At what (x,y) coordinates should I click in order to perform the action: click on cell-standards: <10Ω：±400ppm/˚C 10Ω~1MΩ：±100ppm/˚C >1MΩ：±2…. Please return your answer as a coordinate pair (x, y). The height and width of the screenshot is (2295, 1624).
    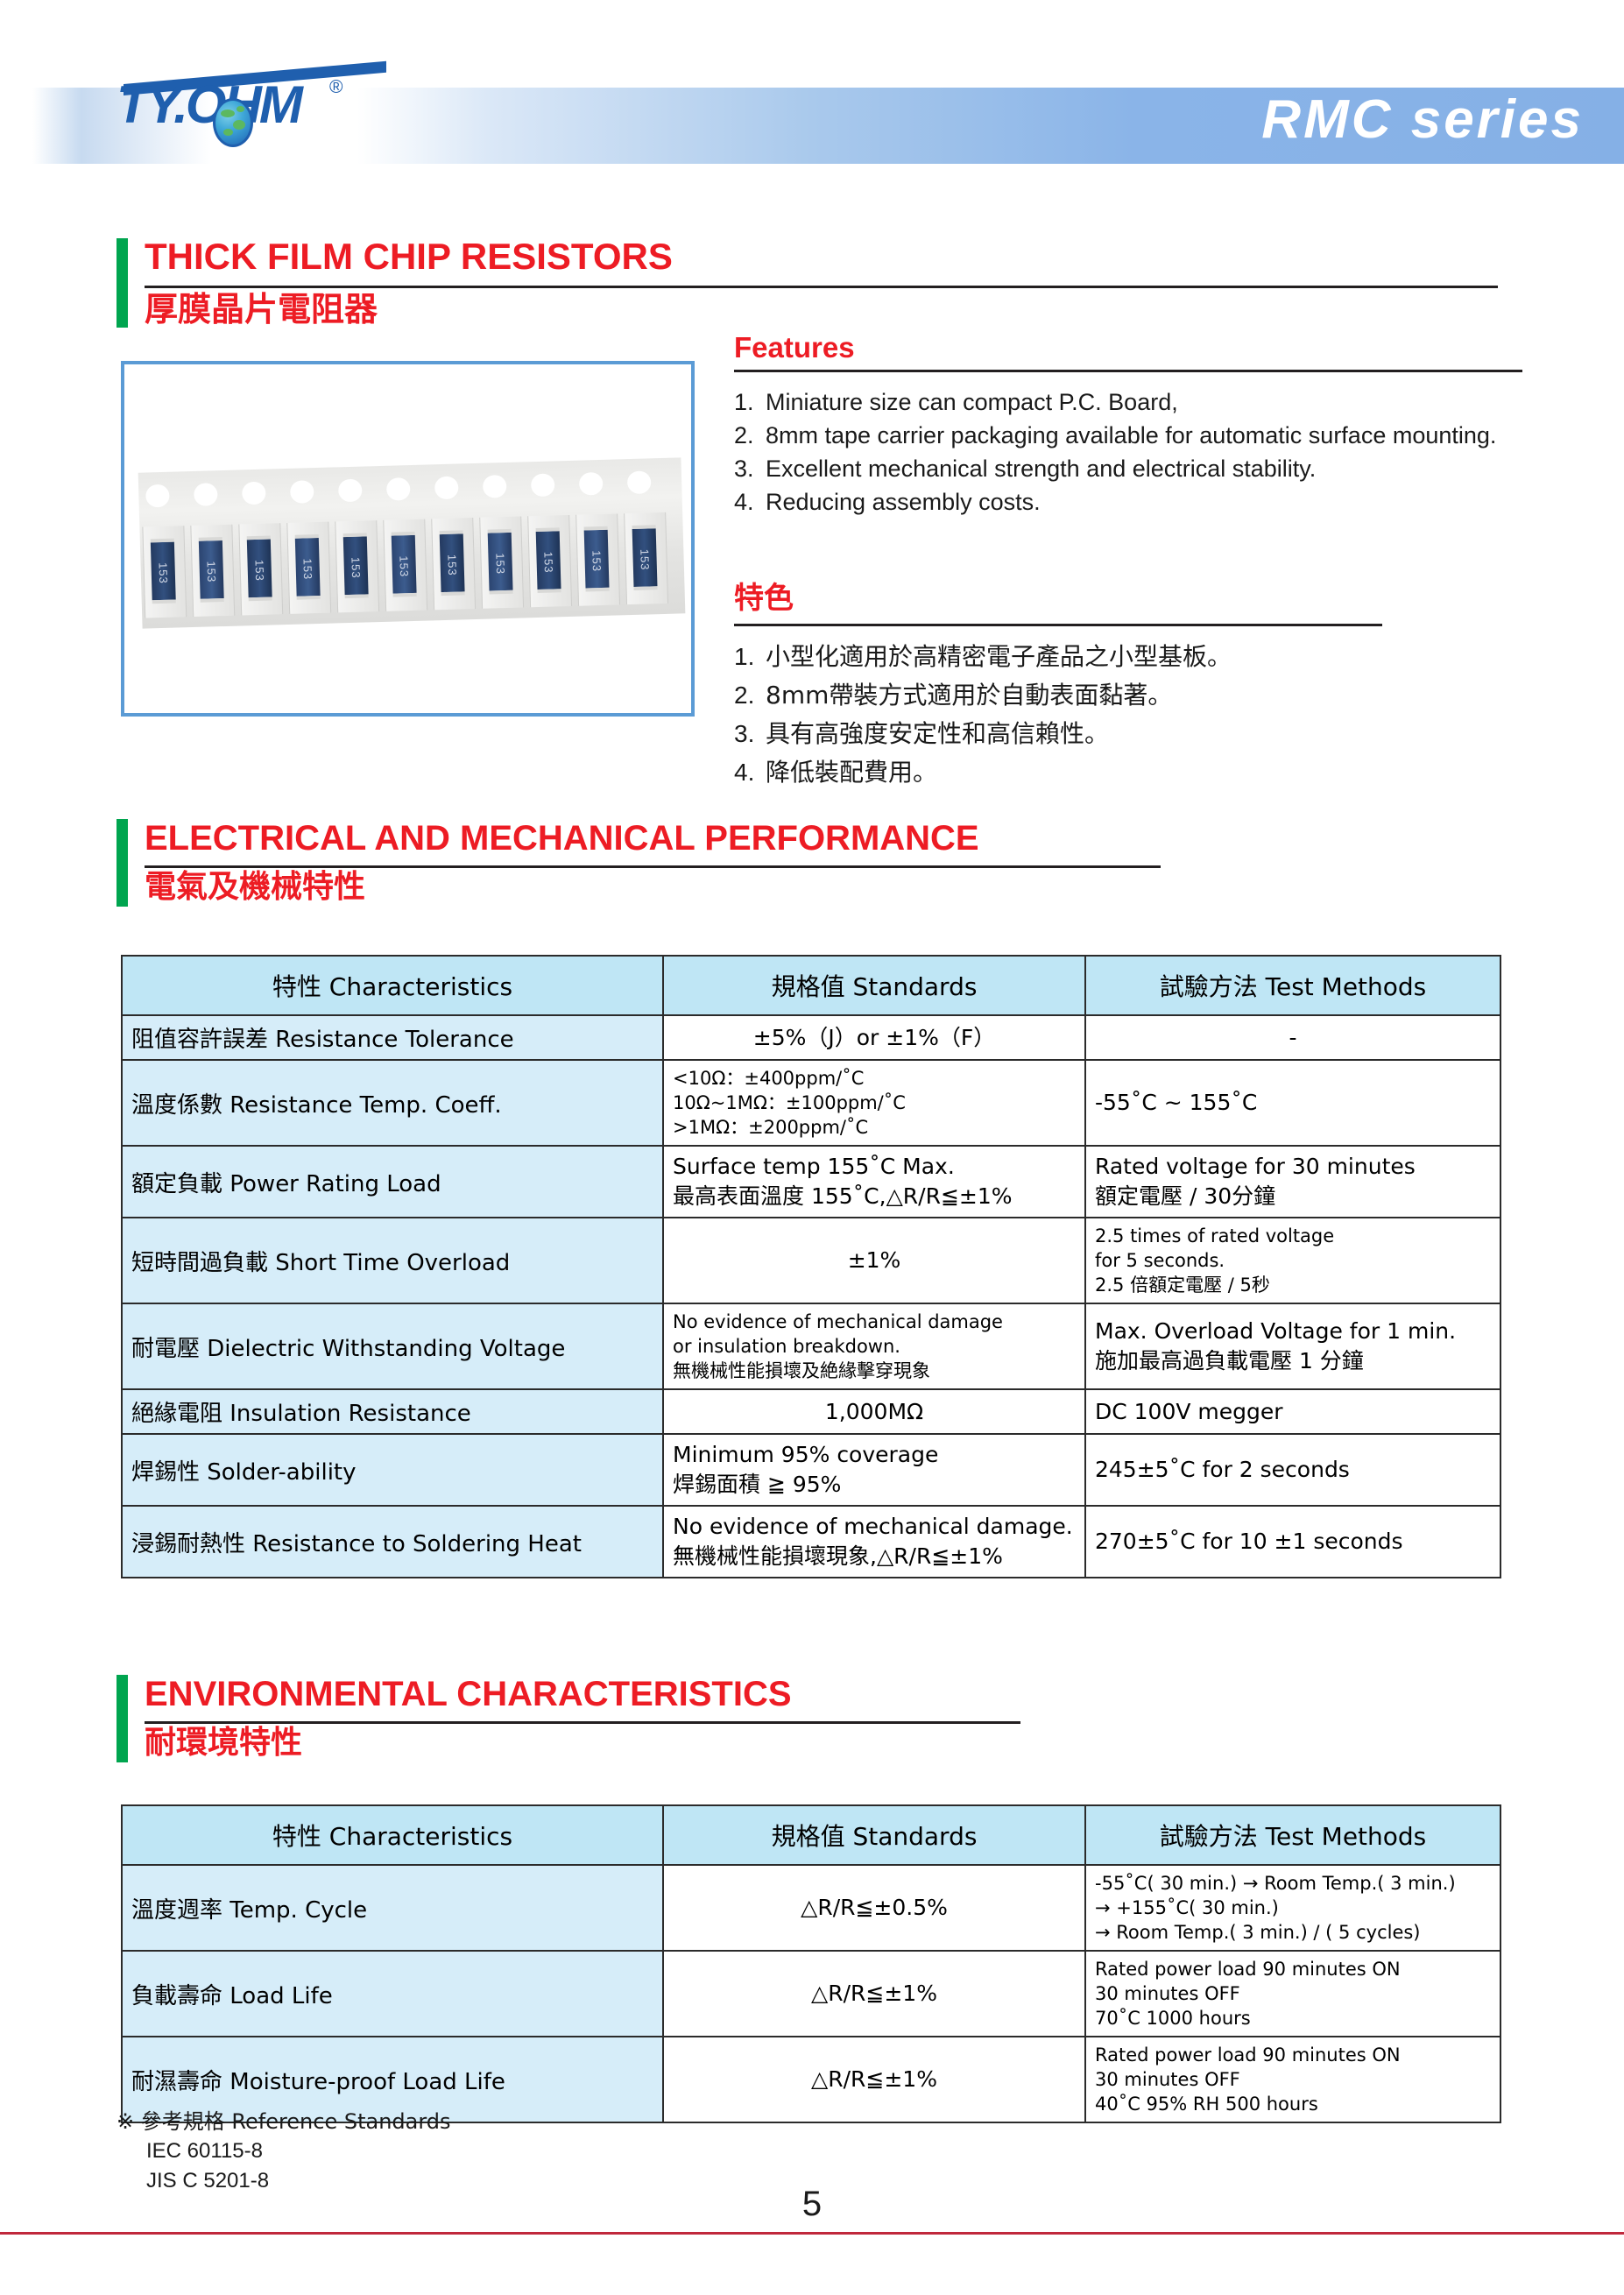
    Looking at the image, I should click on (874, 1103).